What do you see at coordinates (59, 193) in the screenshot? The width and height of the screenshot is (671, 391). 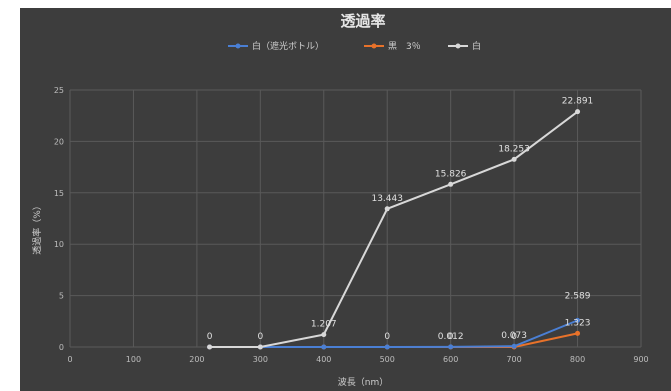 I see `y-tick-label: 15` at bounding box center [59, 193].